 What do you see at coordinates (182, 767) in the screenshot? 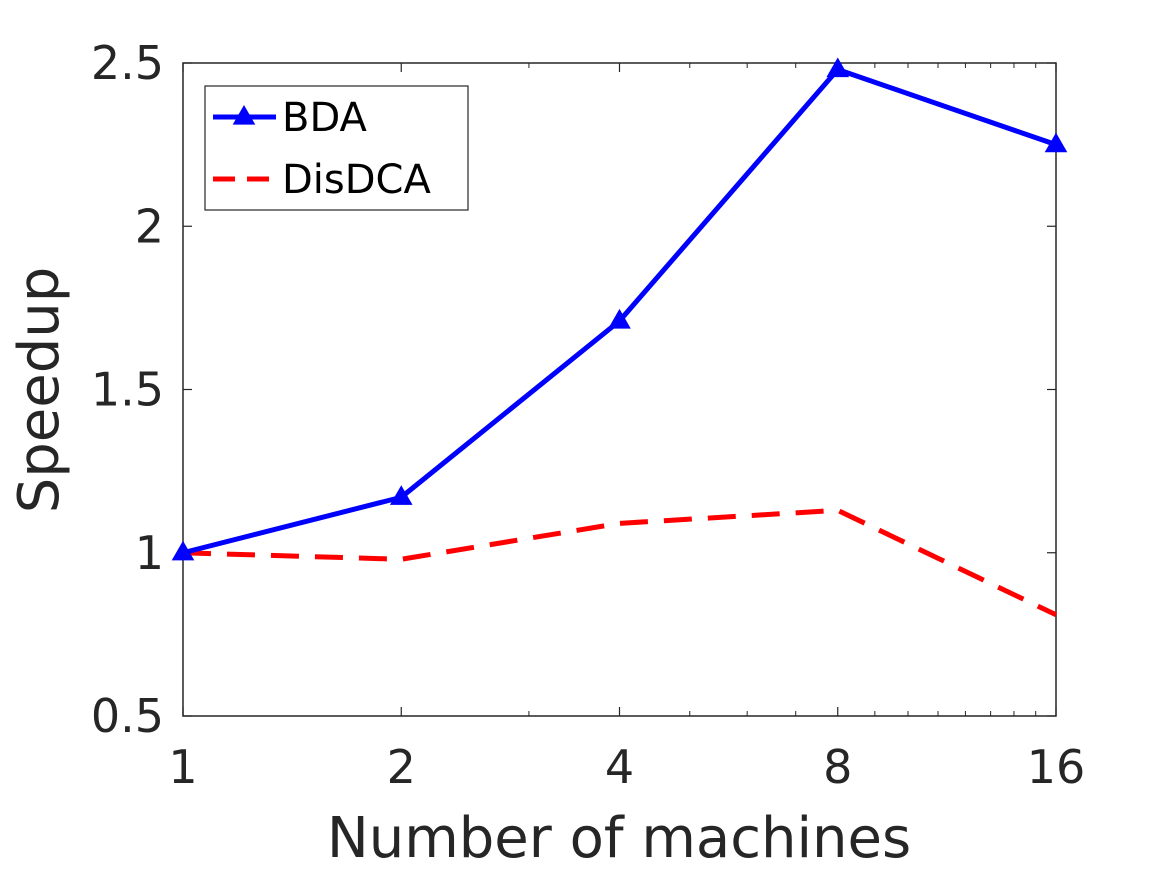
I see `x-tick-label: 1` at bounding box center [182, 767].